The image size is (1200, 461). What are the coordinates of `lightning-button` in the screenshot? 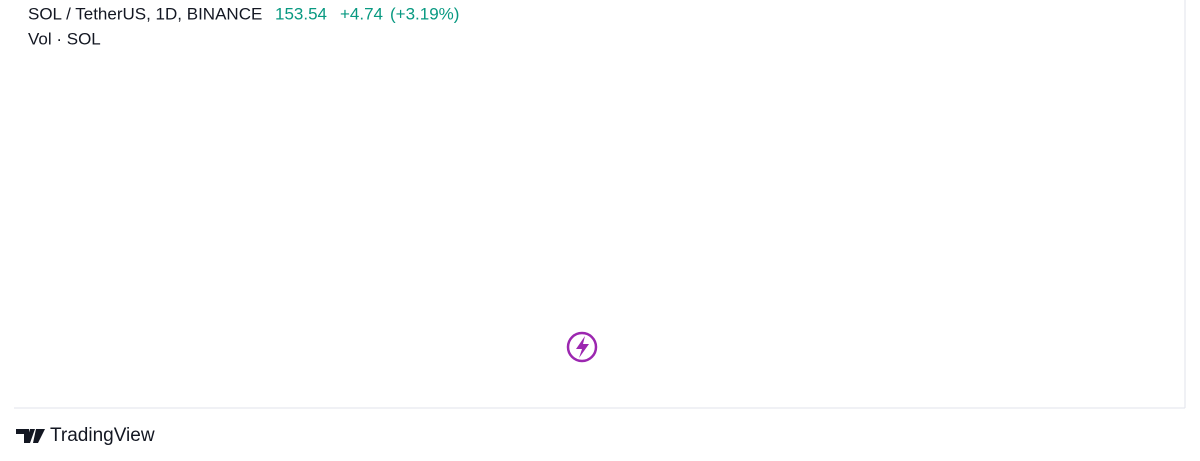 It's located at (582, 347).